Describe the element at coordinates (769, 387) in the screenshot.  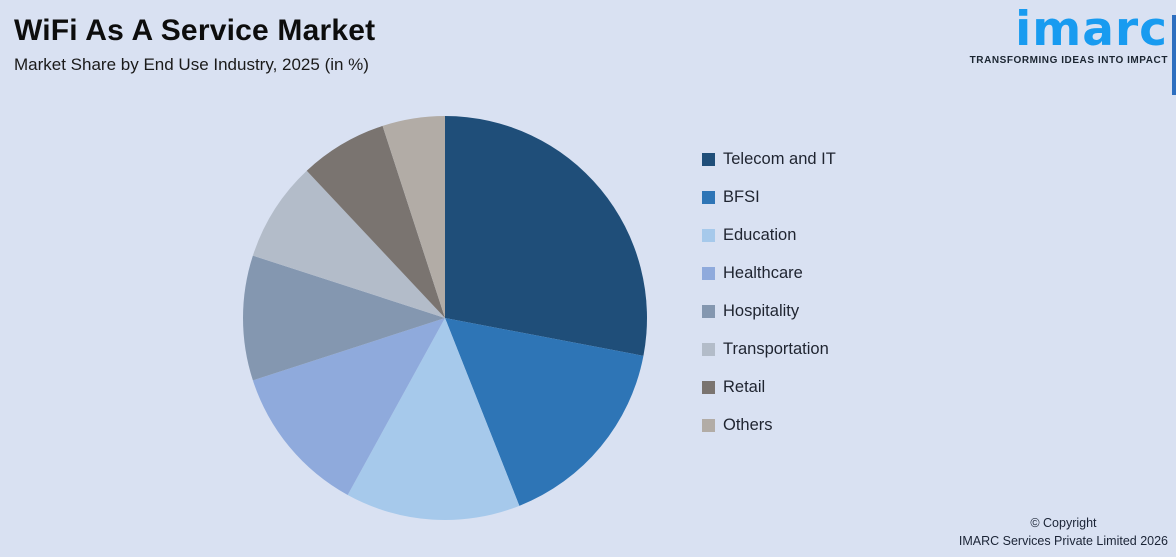
I see `legend-item-retail: Retail` at that location.